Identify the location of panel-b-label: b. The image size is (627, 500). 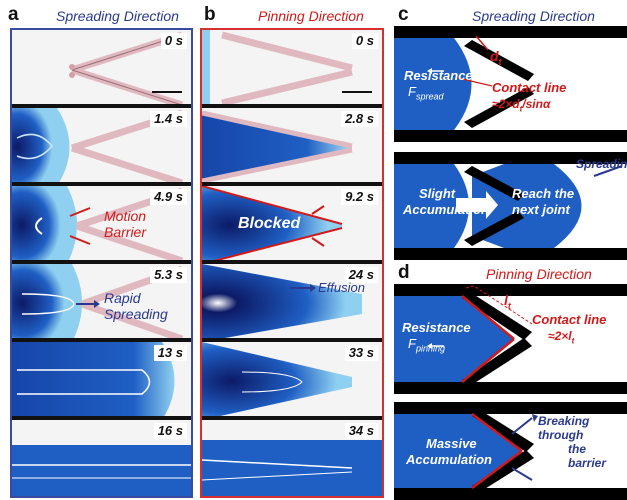
(210, 14).